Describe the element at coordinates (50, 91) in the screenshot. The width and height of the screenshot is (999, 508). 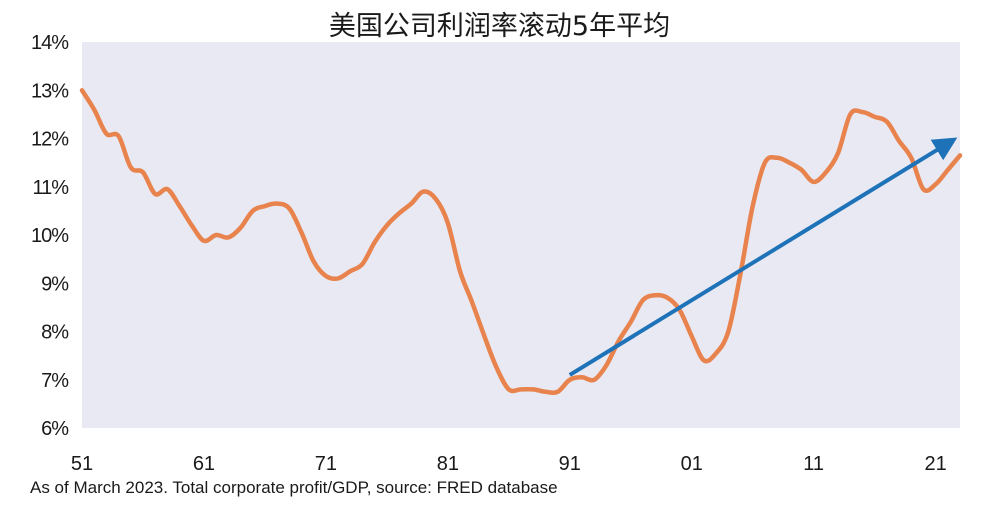
I see `y-tick-label: 13%` at that location.